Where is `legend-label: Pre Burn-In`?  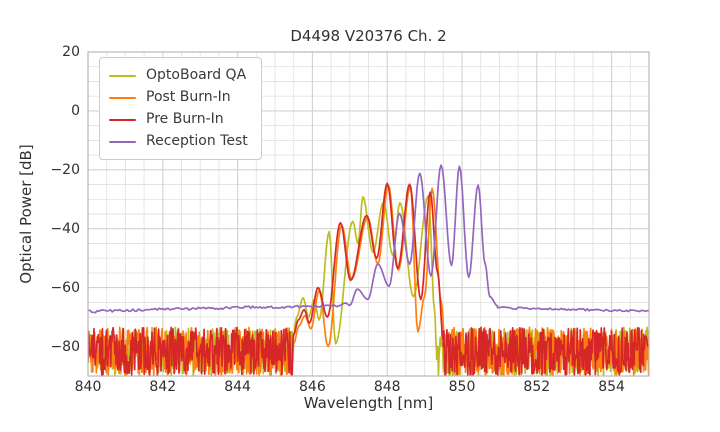 legend-label: Pre Burn-In is located at coordinates (185, 119).